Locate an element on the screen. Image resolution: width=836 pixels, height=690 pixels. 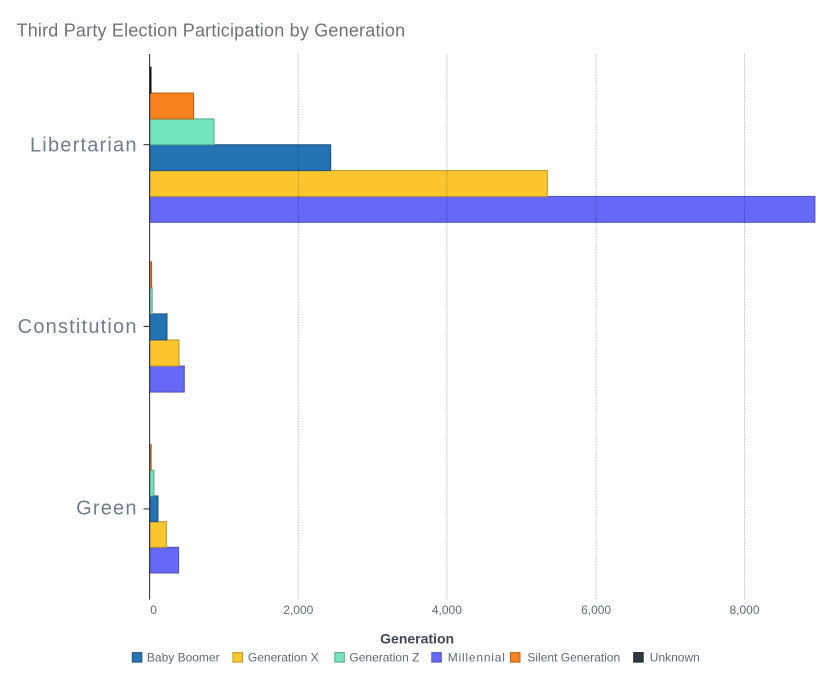
svg-text: Libertarian is located at coordinates (84, 145).